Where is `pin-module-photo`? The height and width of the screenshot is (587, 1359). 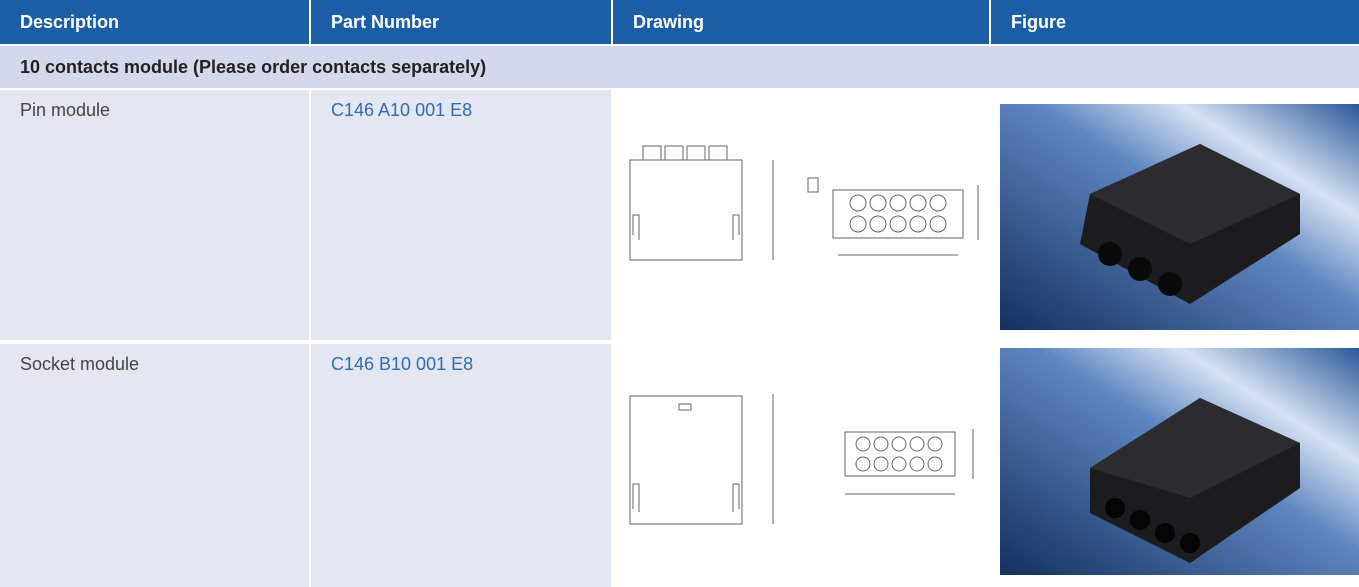 pin-module-photo is located at coordinates (1179, 217).